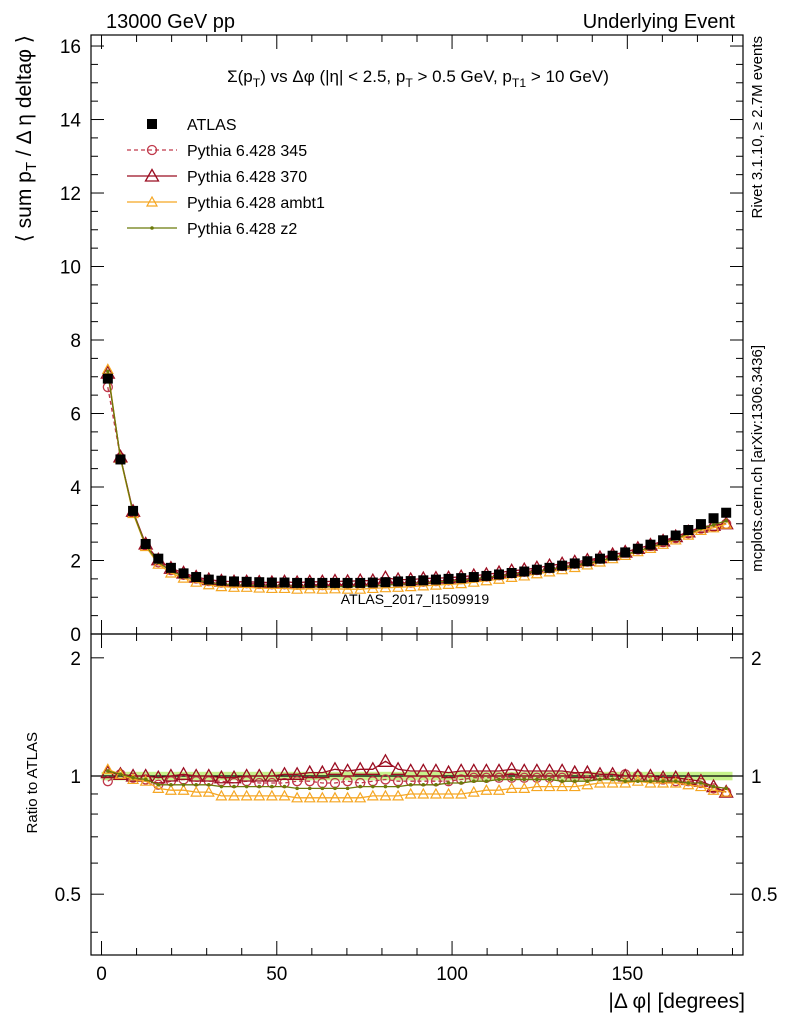 Image resolution: width=786 pixels, height=1024 pixels. What do you see at coordinates (415, 599) in the screenshot?
I see `watermark: ATLAS_2017_I1509919` at bounding box center [415, 599].